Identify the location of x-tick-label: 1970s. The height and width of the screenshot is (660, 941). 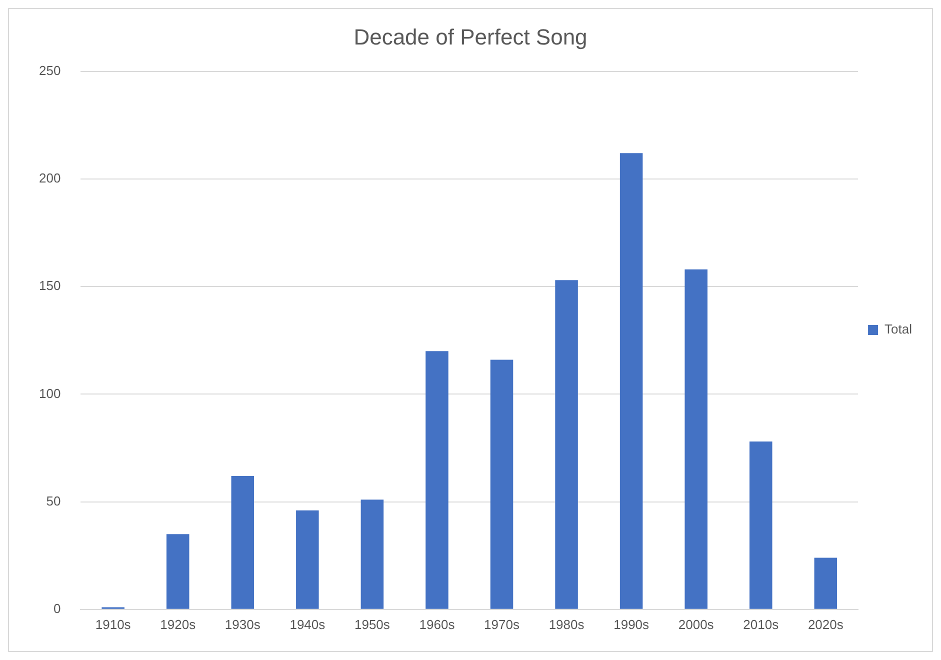
(502, 624).